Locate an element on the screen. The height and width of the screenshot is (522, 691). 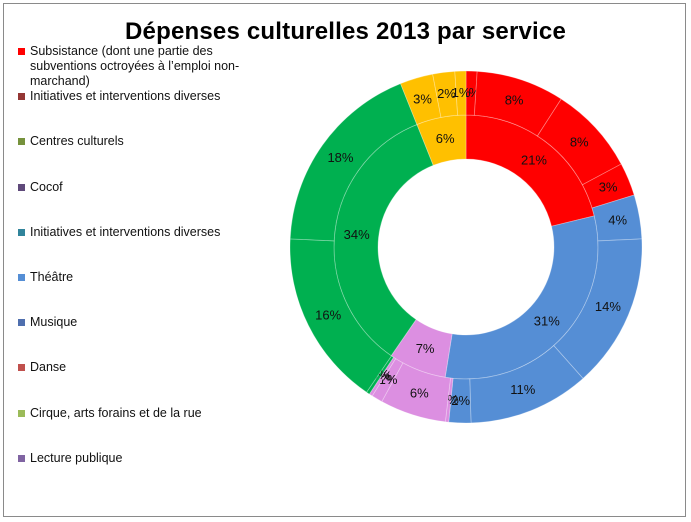
legend-label: Musique is located at coordinates (54, 322).